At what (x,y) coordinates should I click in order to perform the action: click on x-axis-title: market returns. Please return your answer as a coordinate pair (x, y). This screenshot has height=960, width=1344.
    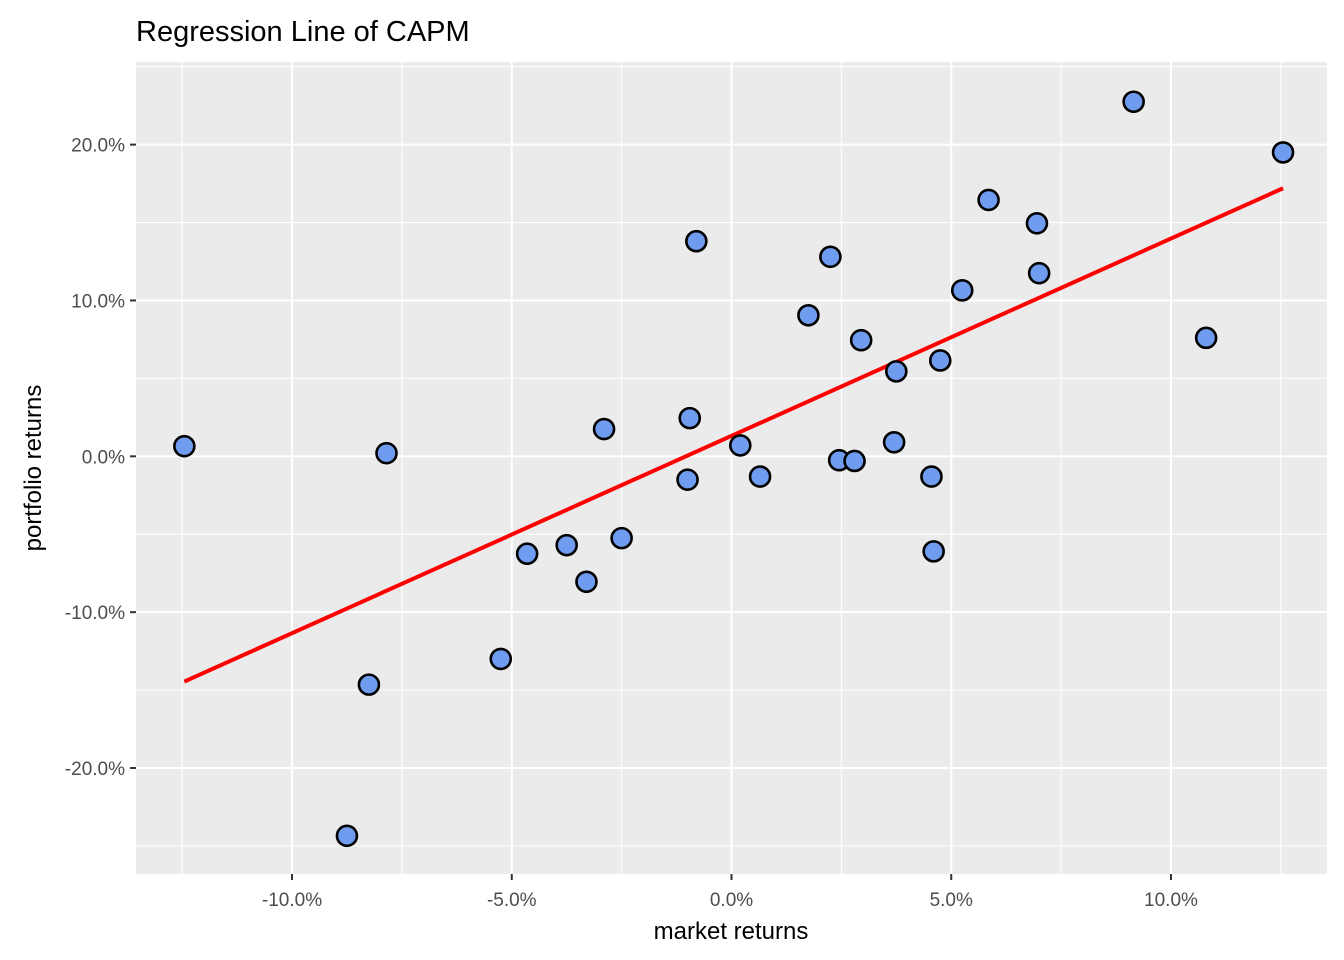
    Looking at the image, I should click on (731, 931).